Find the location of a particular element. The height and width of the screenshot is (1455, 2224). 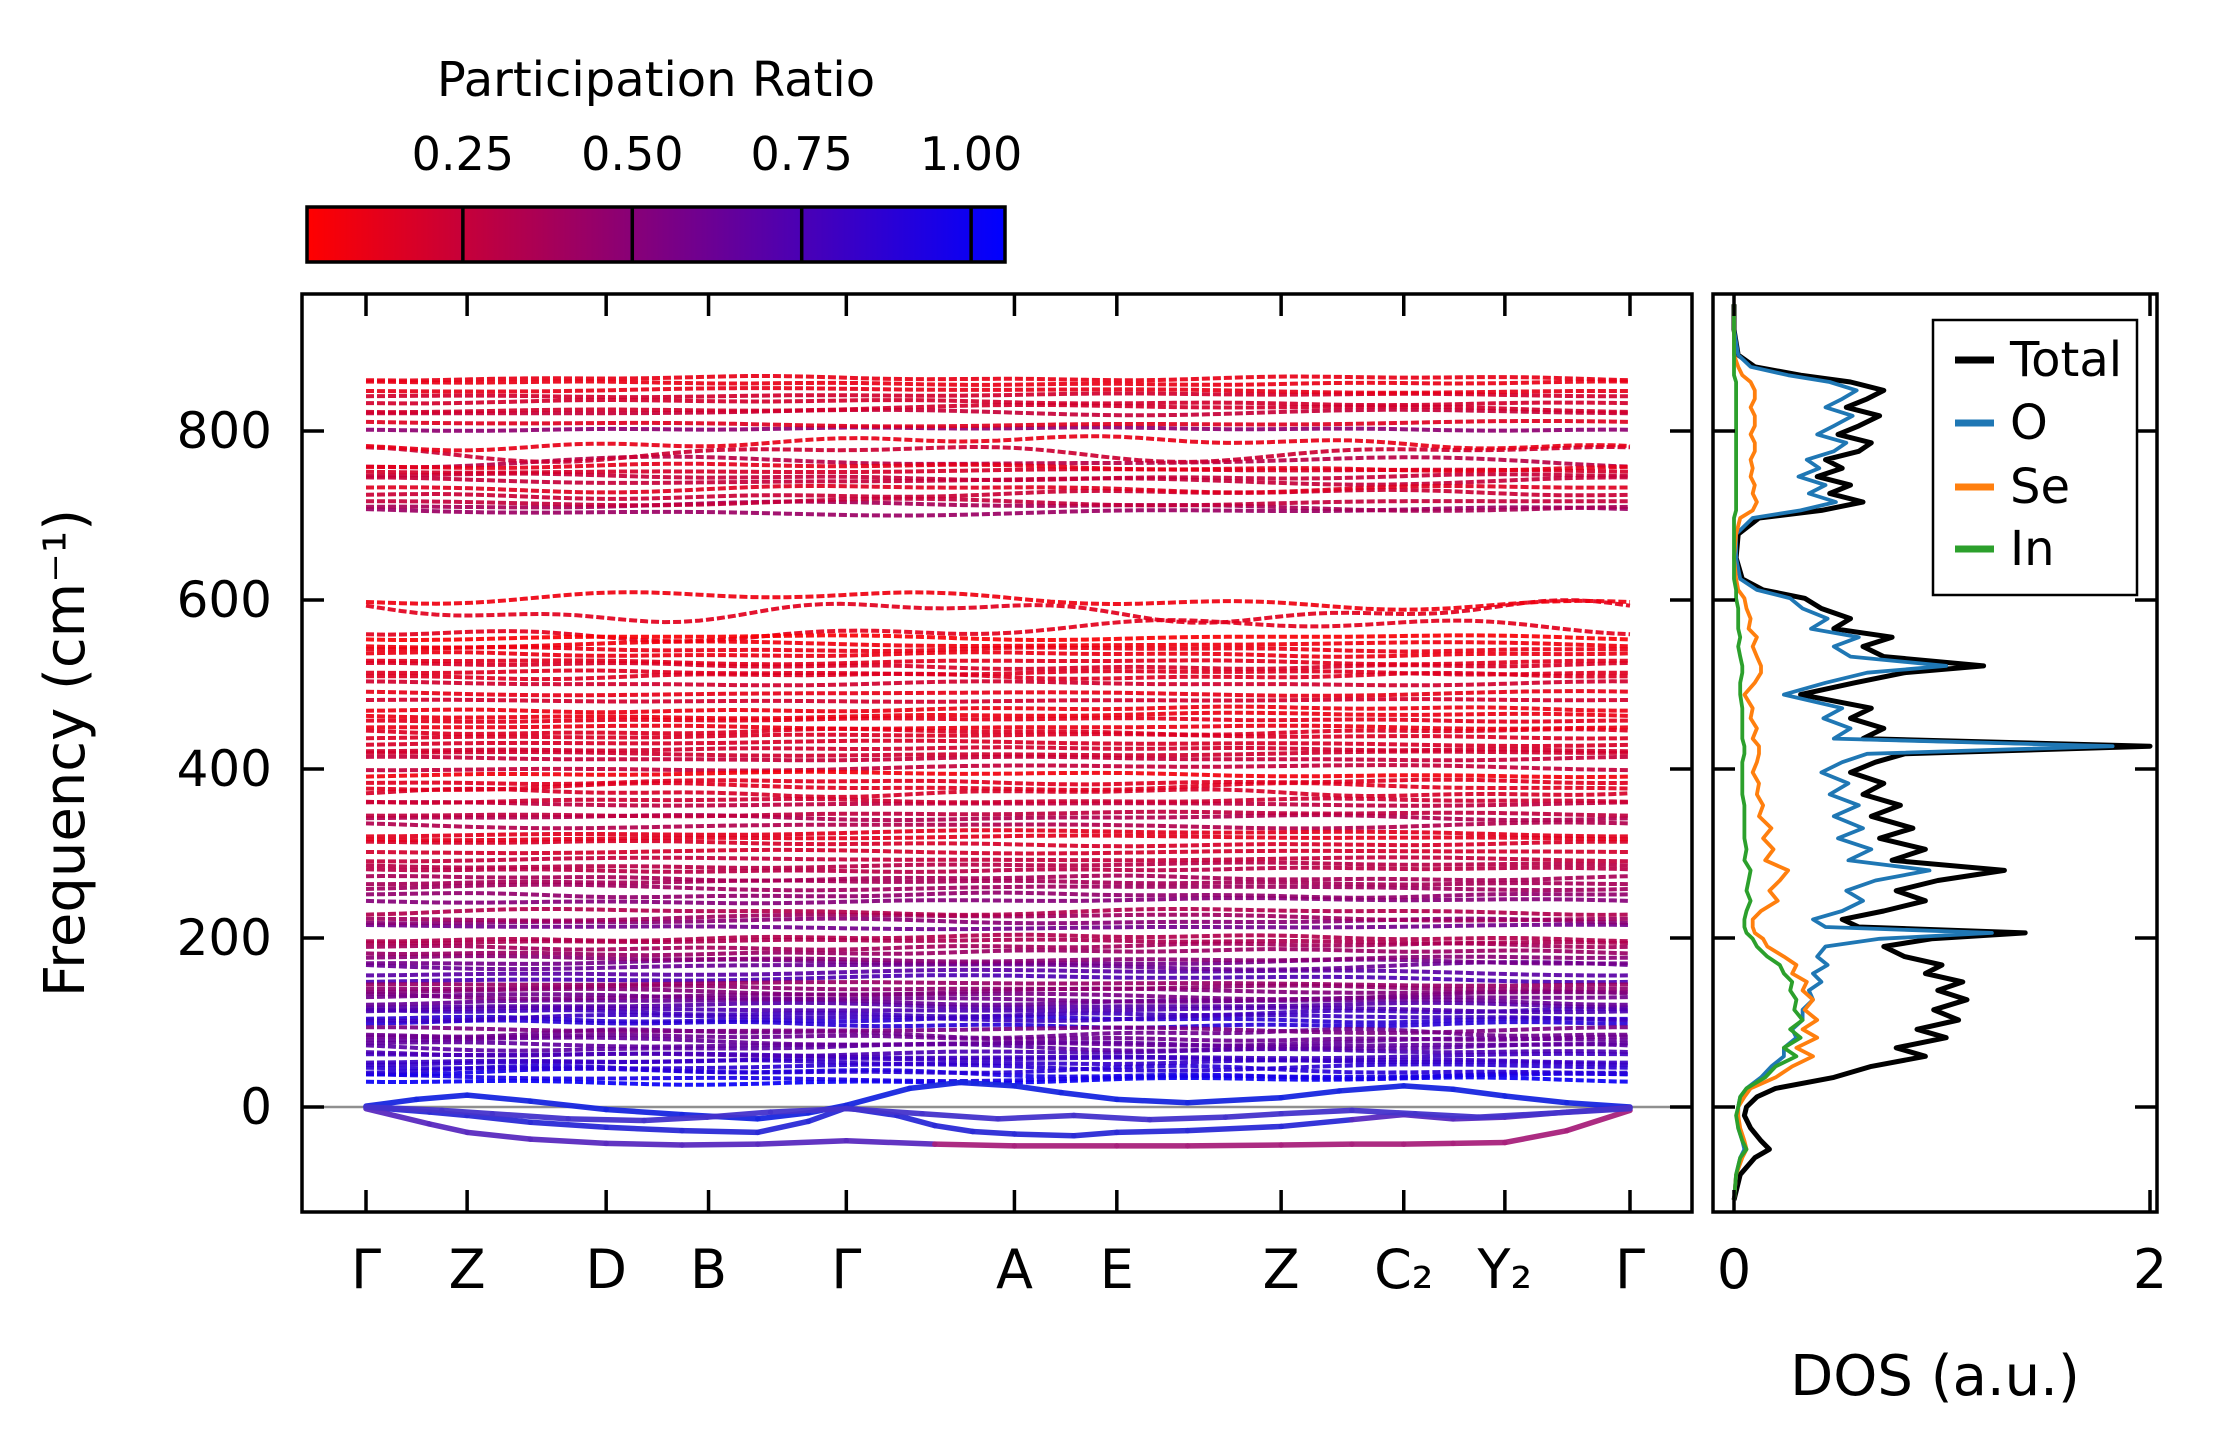

k-point-label: B is located at coordinates (708, 1269).